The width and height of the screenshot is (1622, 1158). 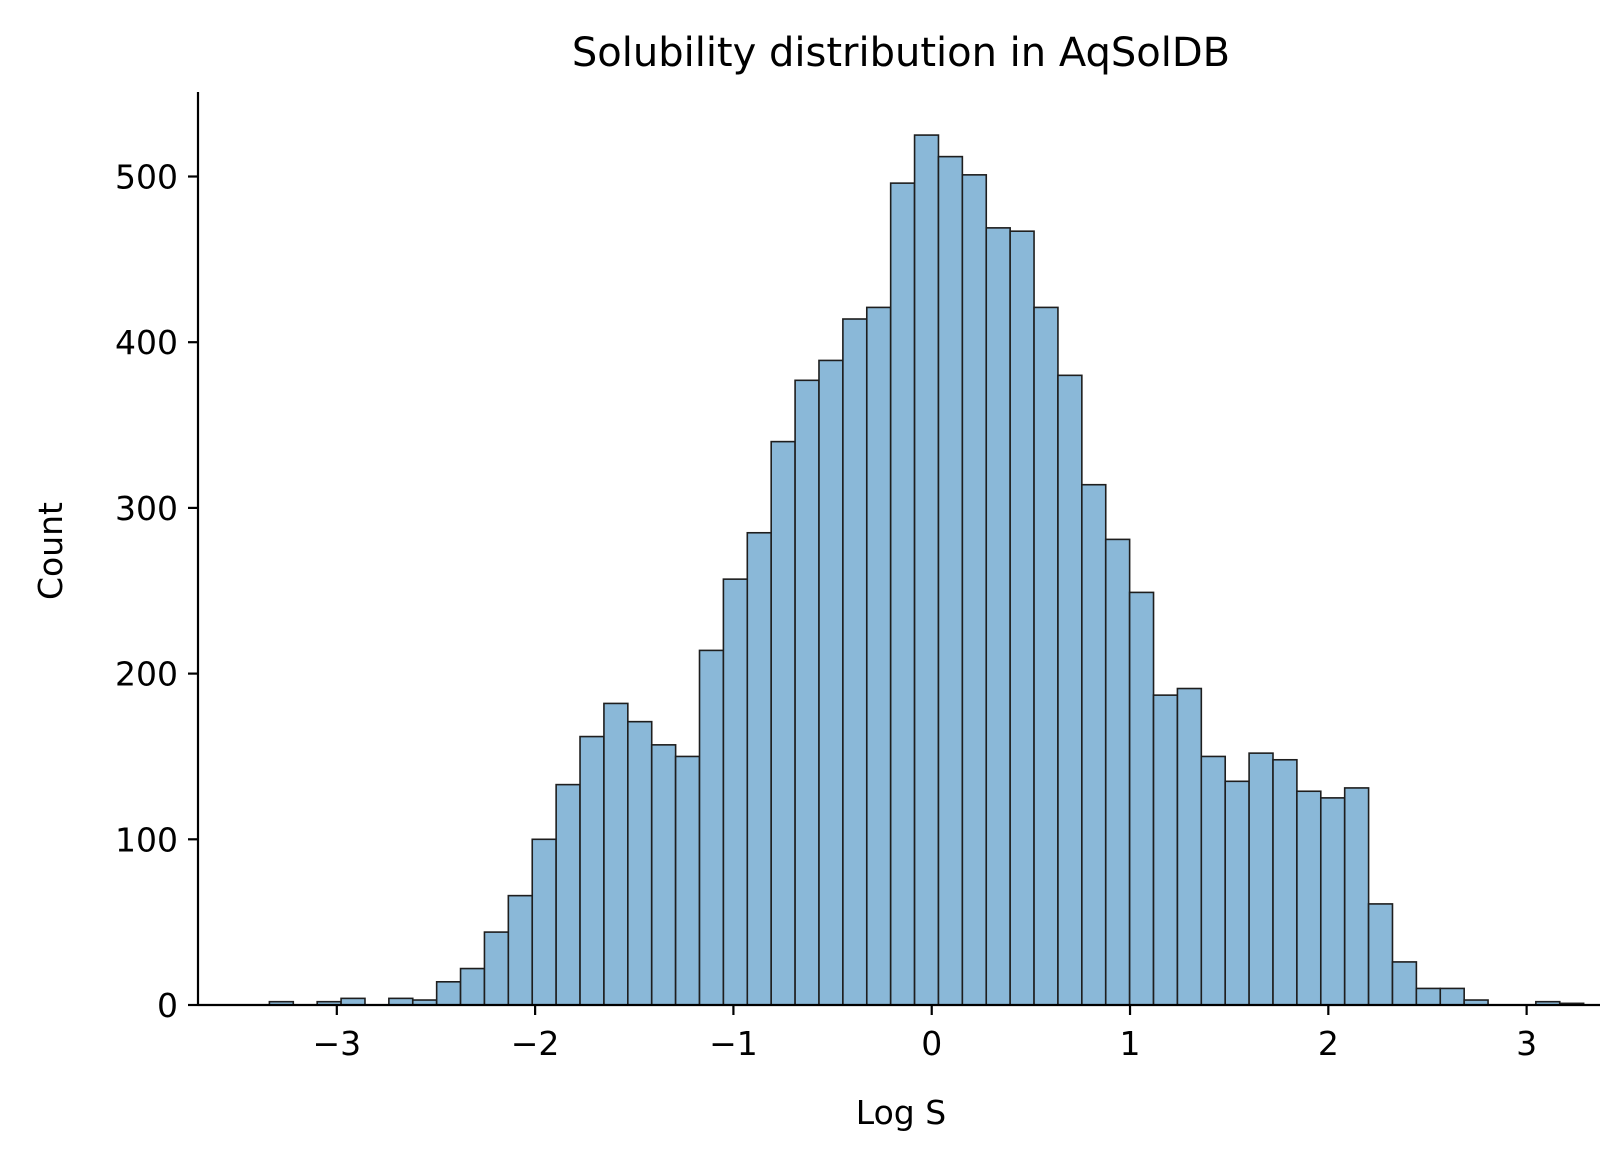 I want to click on y-tick-label: 200, so click(x=146, y=674).